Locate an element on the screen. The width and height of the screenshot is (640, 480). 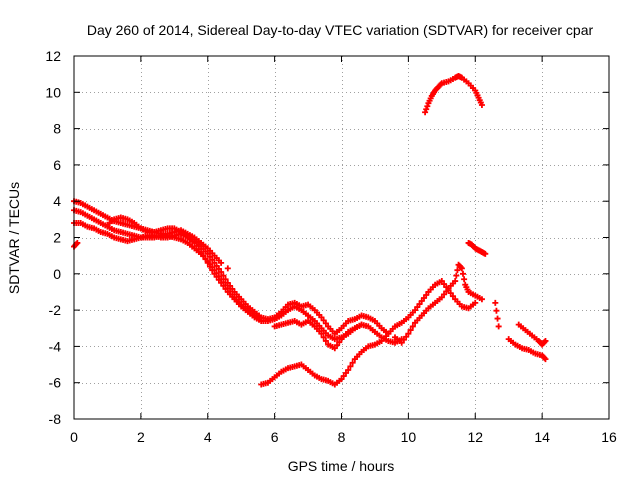
x-tick-label: 0 is located at coordinates (74, 437).